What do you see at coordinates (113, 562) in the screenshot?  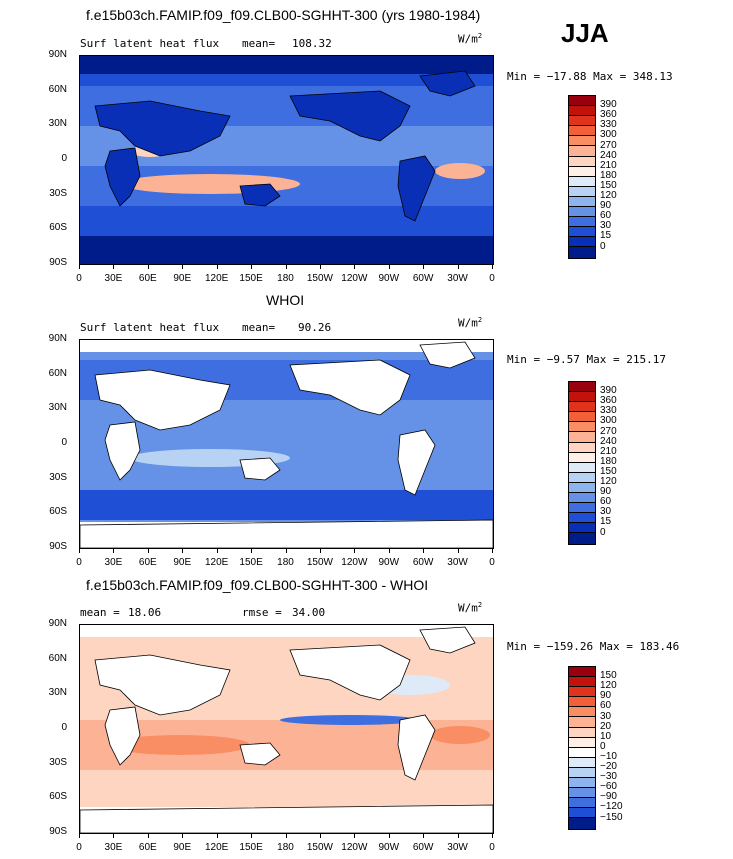 I see `panel2-lon-label: 30E` at bounding box center [113, 562].